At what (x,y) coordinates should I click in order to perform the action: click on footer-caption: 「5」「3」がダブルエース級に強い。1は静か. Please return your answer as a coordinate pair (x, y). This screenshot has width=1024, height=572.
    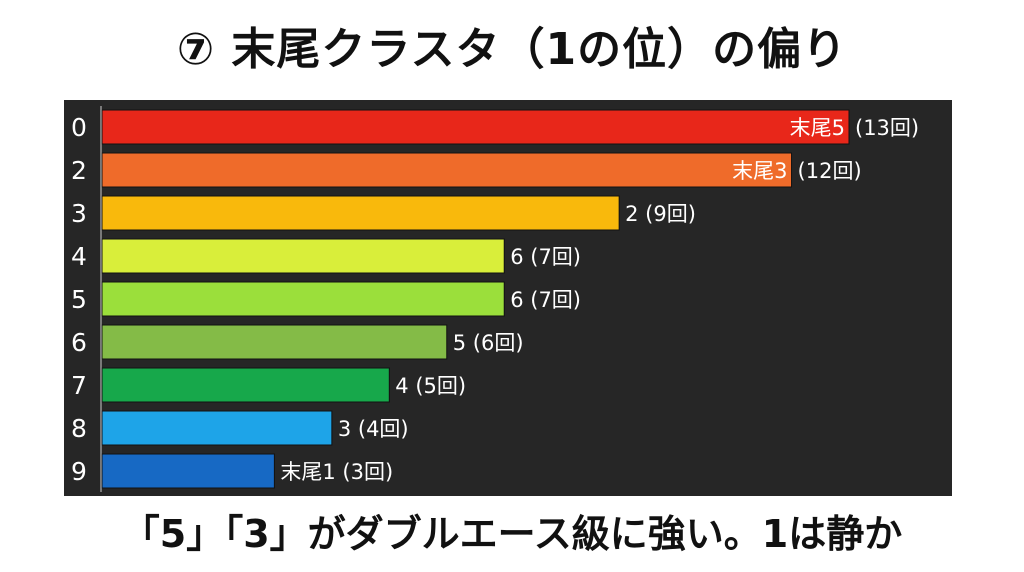
    Looking at the image, I should click on (512, 534).